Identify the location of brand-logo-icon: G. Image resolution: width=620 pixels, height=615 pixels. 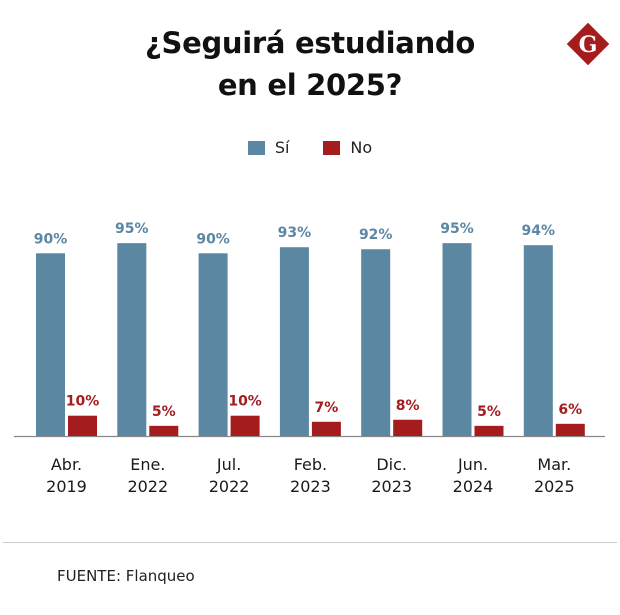
(588, 44).